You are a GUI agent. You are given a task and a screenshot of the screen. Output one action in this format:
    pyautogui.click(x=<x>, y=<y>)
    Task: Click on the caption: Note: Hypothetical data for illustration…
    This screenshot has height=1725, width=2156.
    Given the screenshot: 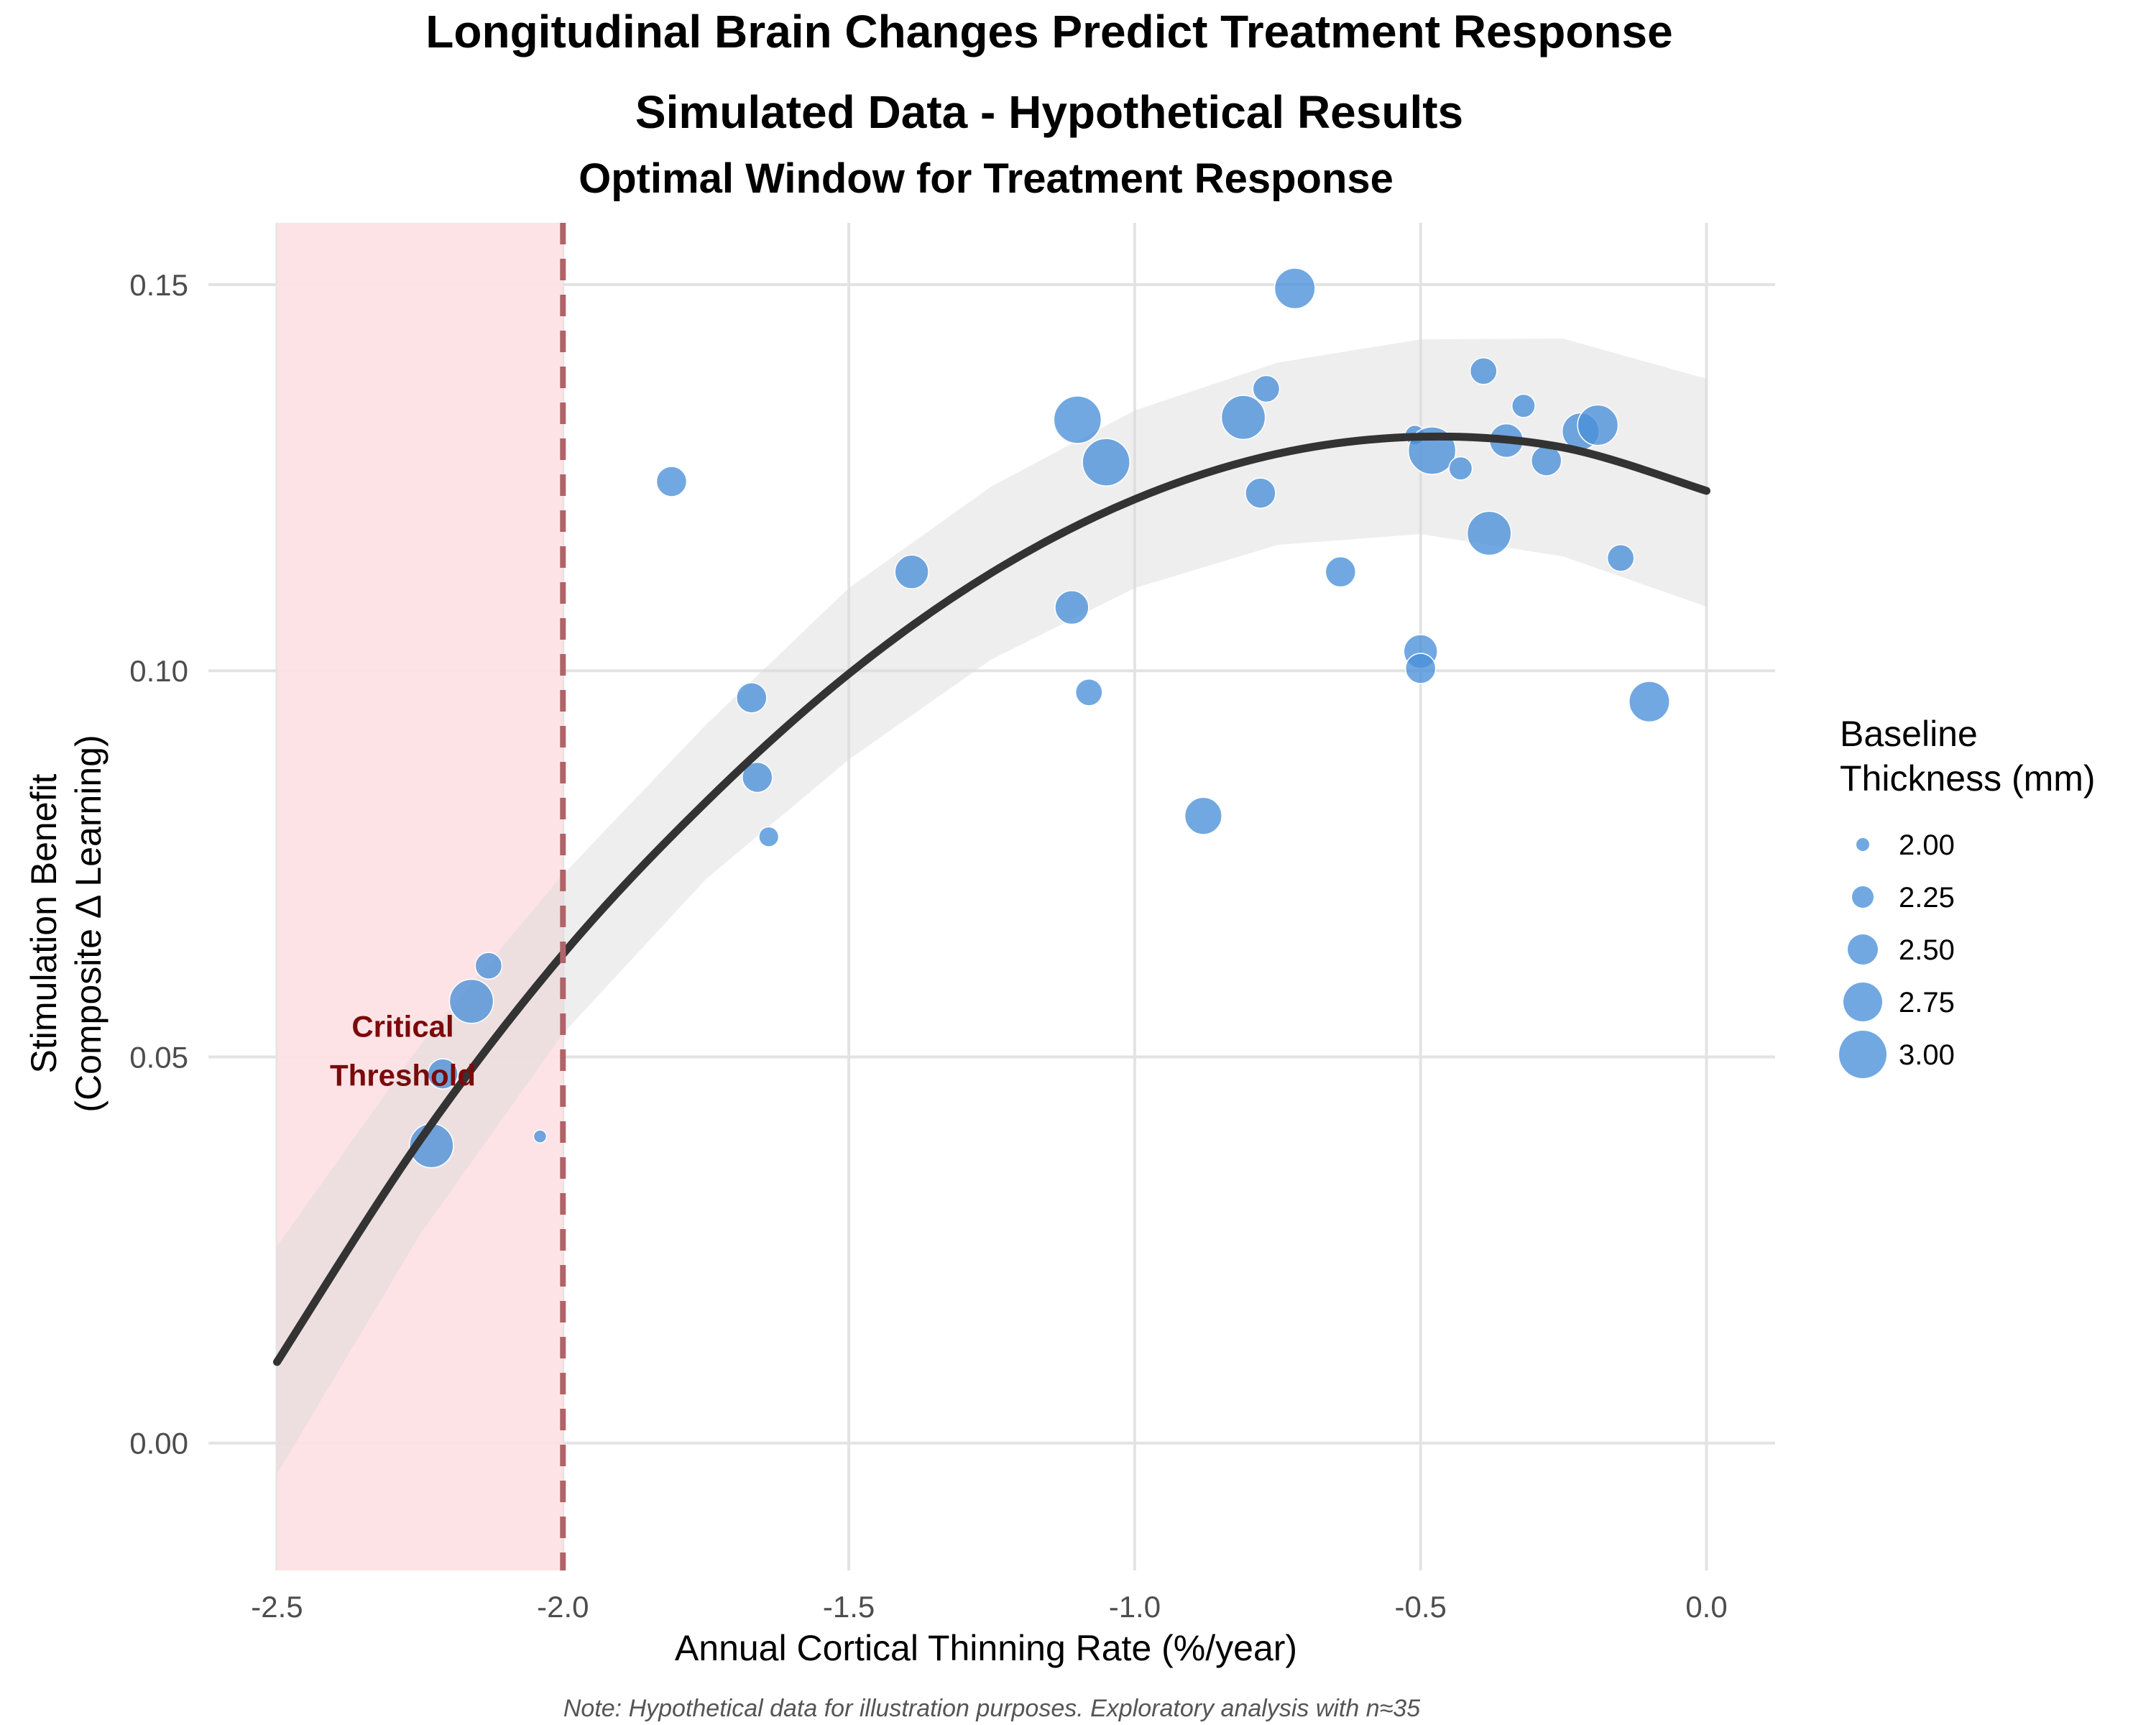 What is the action you would take?
    pyautogui.click(x=991, y=1708)
    